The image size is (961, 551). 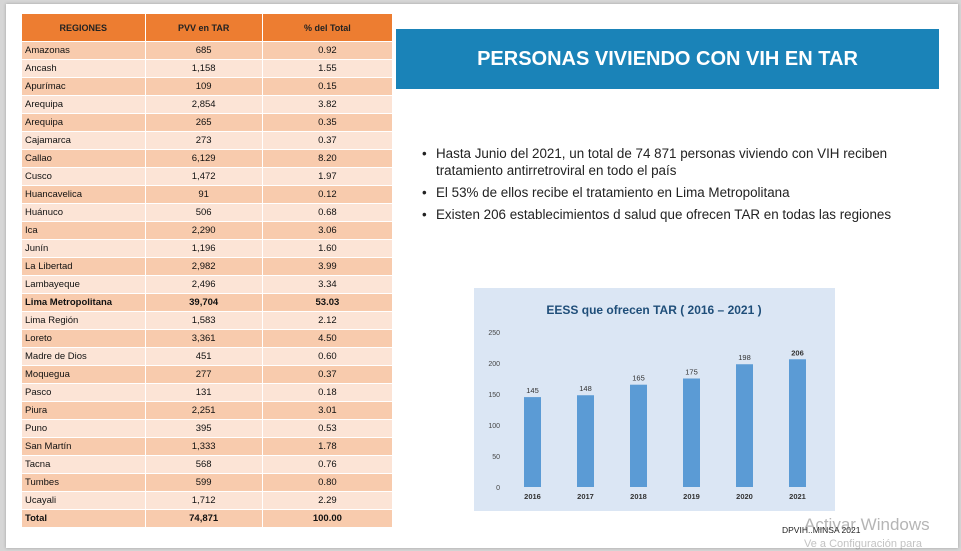 I want to click on cell-pvv: 2,854, so click(x=203, y=104).